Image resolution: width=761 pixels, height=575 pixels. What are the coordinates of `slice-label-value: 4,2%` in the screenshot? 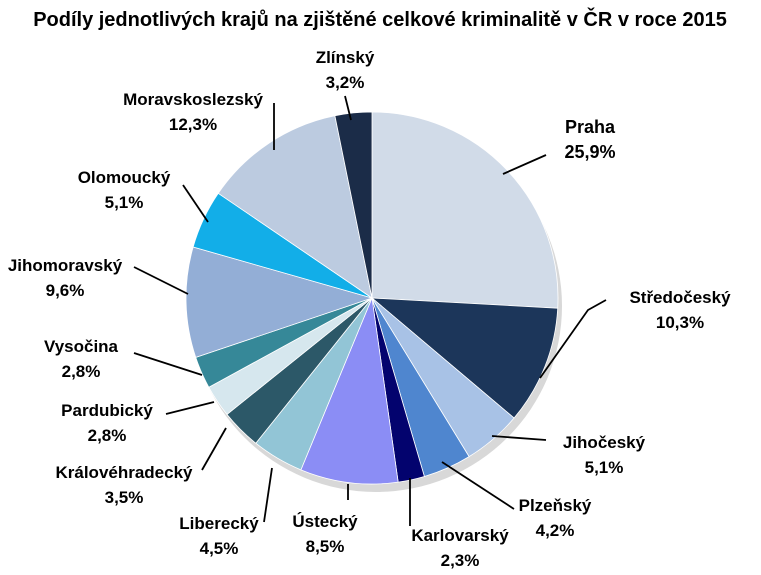 It's located at (555, 530).